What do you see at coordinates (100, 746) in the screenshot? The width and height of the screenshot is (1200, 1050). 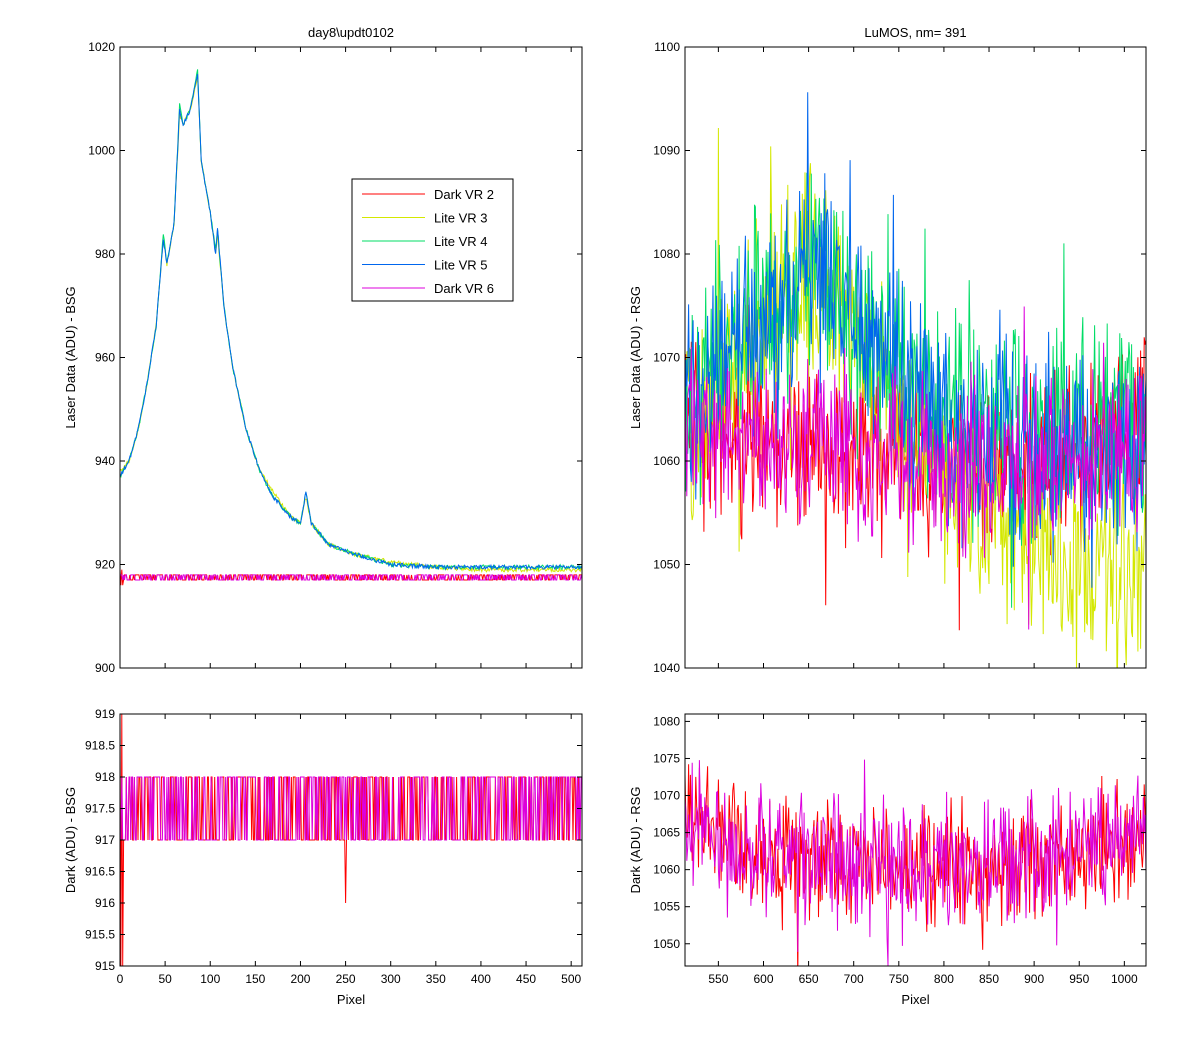 I see `y-tick-label: 918.5` at bounding box center [100, 746].